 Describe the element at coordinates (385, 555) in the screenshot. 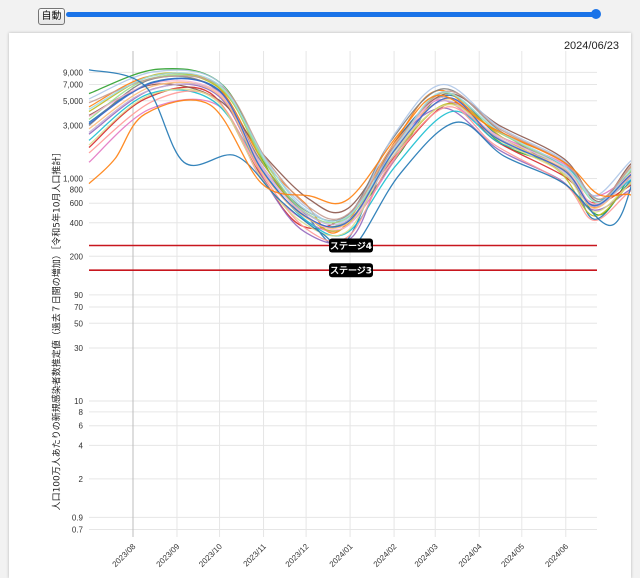

I see `x-tick-label: 2024/02` at that location.